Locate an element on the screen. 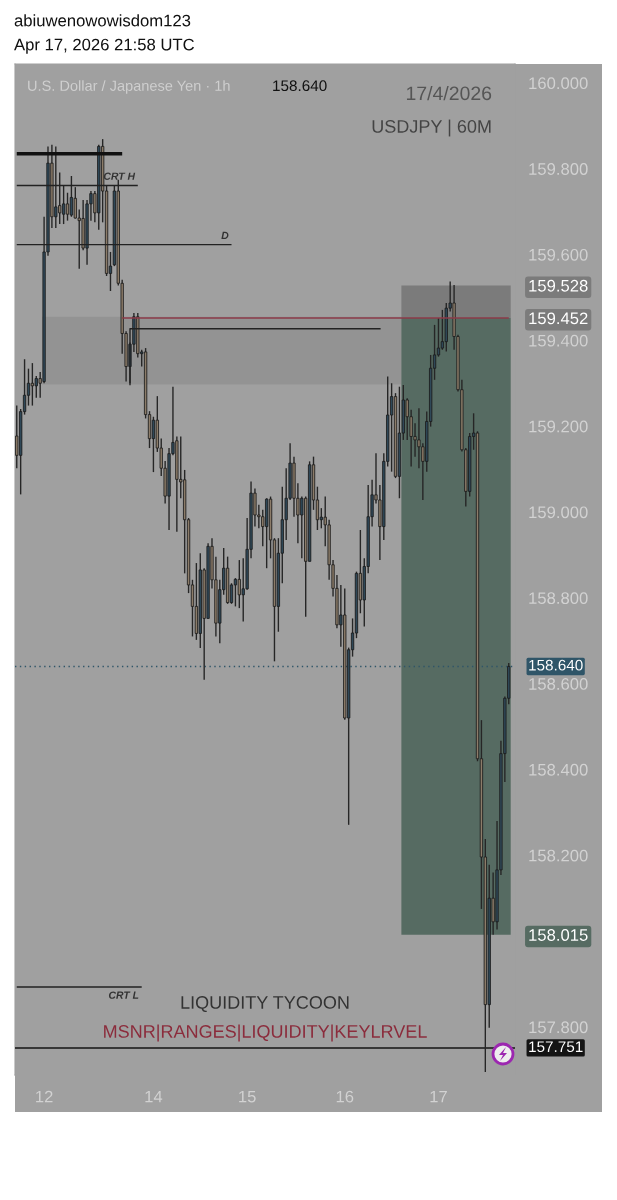  annotation: 158.640 is located at coordinates (300, 86).